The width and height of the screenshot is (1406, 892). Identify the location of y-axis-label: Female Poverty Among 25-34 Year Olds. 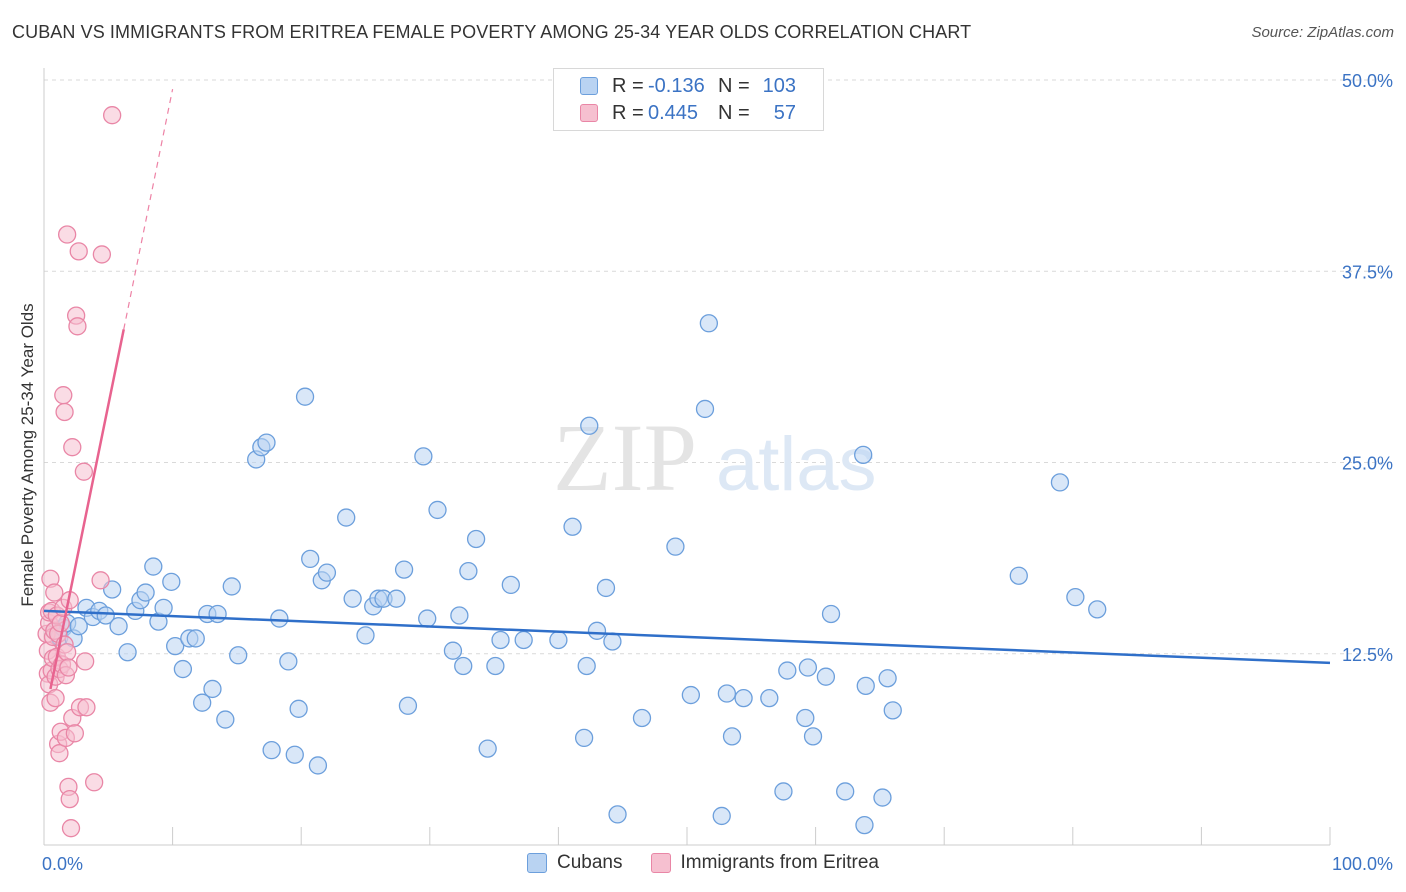
(27, 455).